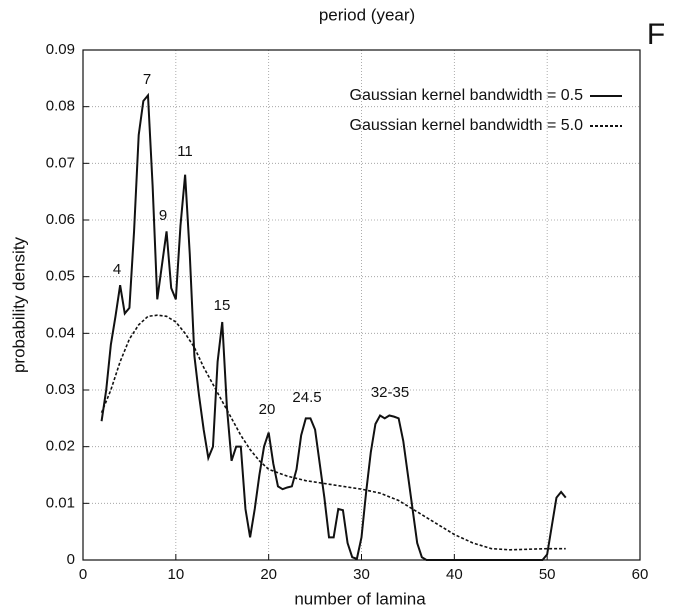  What do you see at coordinates (60, 162) in the screenshot?
I see `y-tick-label: 0.07` at bounding box center [60, 162].